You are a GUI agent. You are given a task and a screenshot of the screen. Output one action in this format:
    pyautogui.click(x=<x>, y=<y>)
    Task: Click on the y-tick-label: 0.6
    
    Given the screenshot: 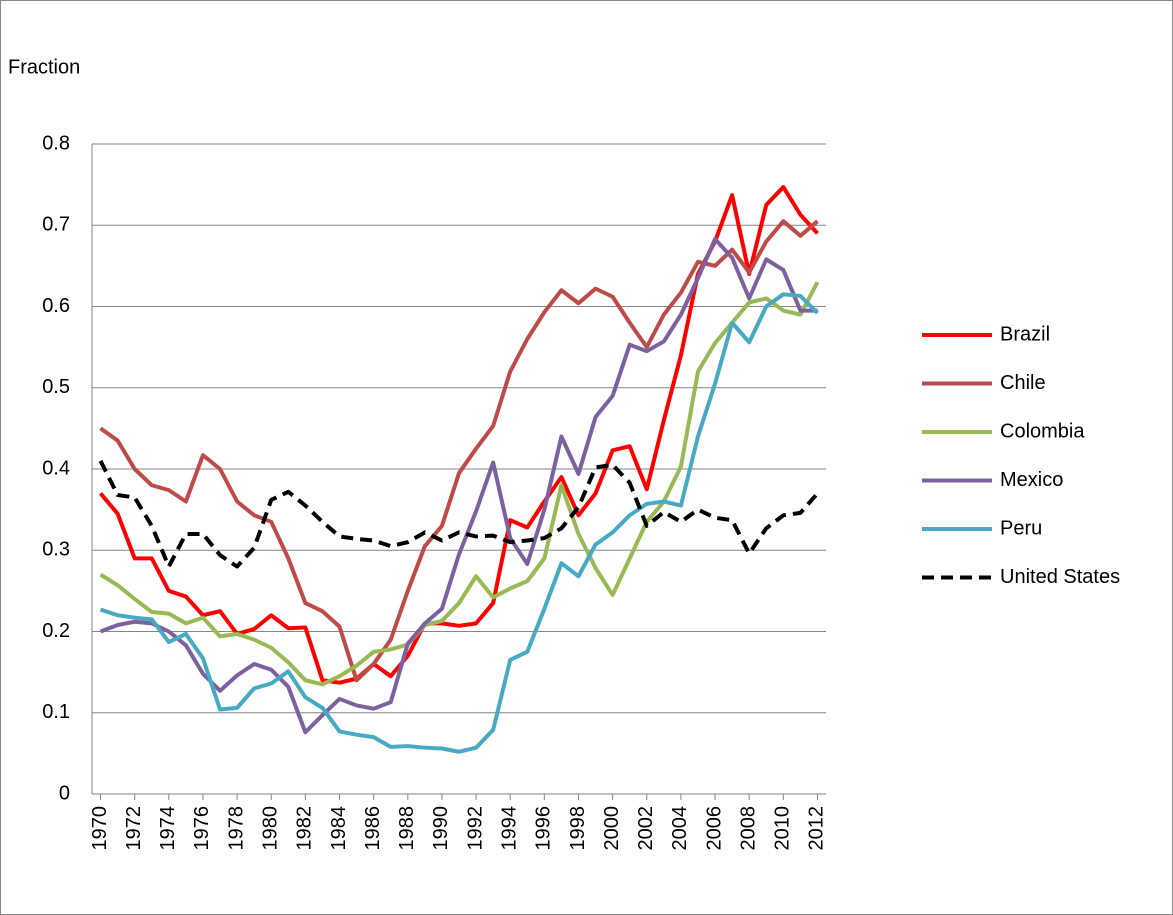 What is the action you would take?
    pyautogui.click(x=56, y=306)
    